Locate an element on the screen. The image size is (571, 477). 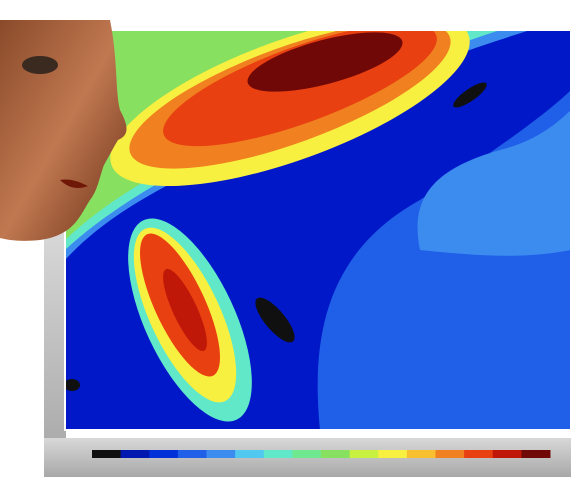
left-ruler is located at coordinates (55, 346).